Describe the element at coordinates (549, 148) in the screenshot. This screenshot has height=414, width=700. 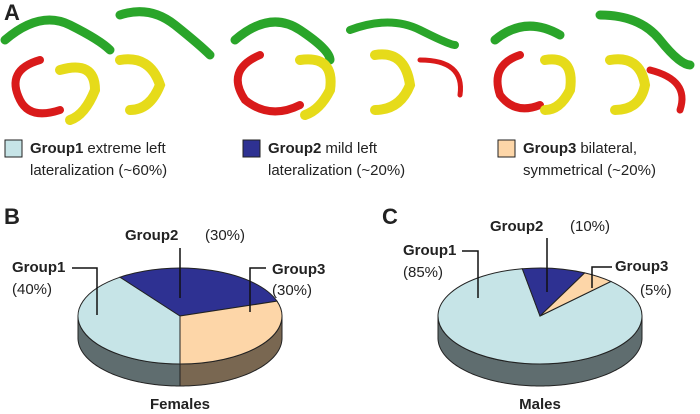
I see `legend-name: Group3` at that location.